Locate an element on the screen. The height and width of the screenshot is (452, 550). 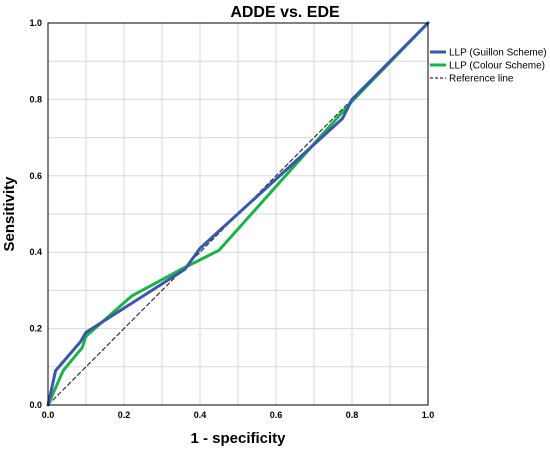
x-tick-label: 0.8 is located at coordinates (352, 415).